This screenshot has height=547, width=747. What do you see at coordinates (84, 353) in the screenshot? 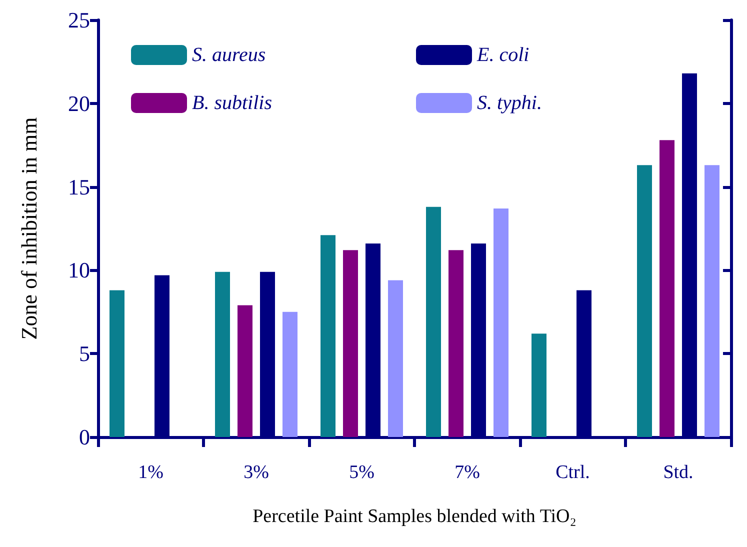
I see `y-tick-label: 5` at bounding box center [84, 353].